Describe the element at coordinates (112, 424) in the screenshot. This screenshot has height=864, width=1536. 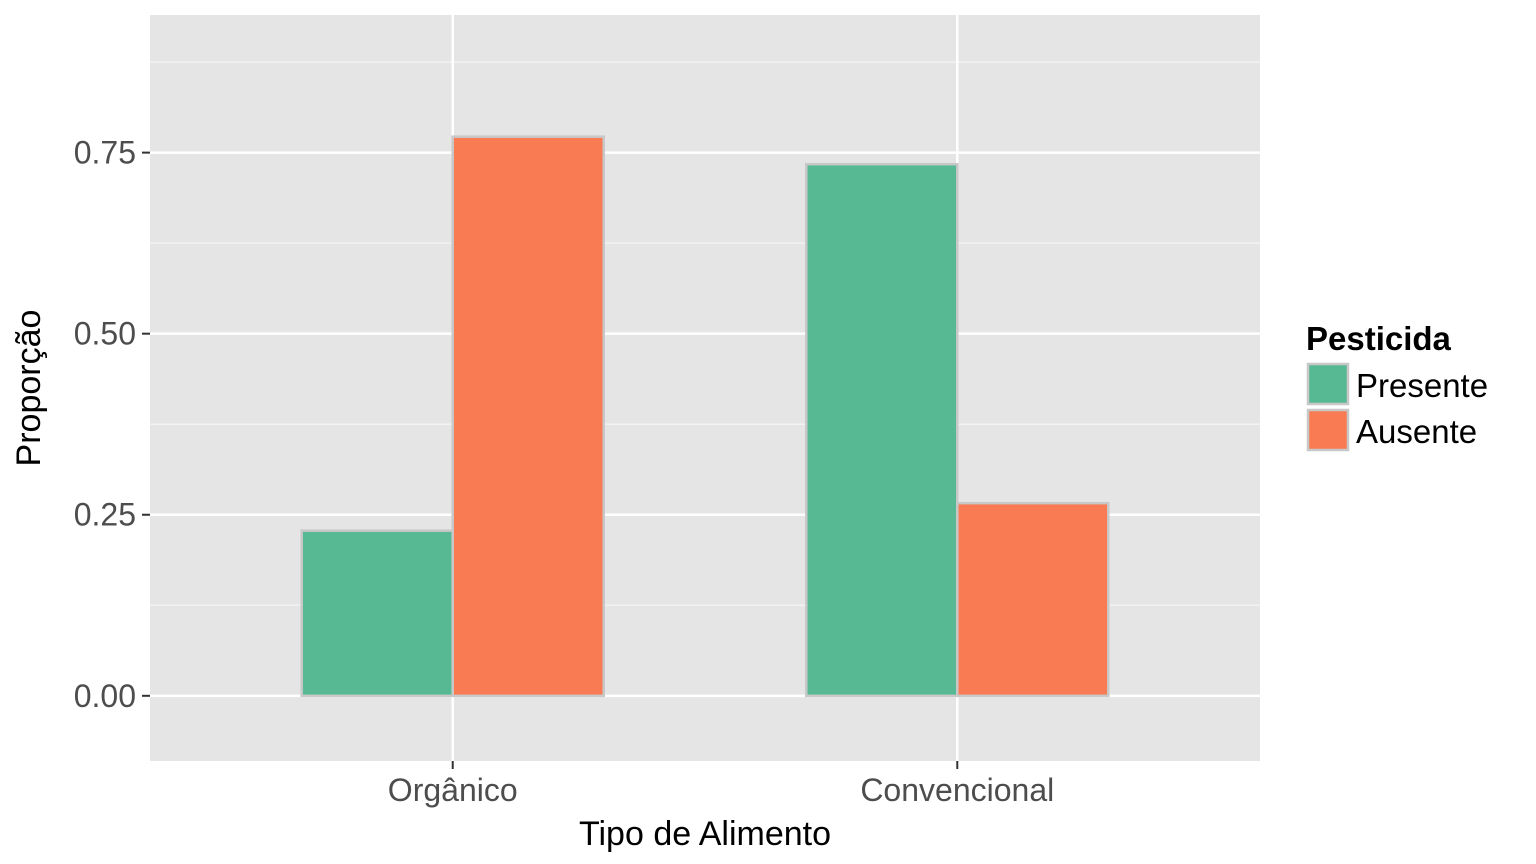
I see `y-axis-ticks: 0.00 0.25 0.50 0.75` at that location.